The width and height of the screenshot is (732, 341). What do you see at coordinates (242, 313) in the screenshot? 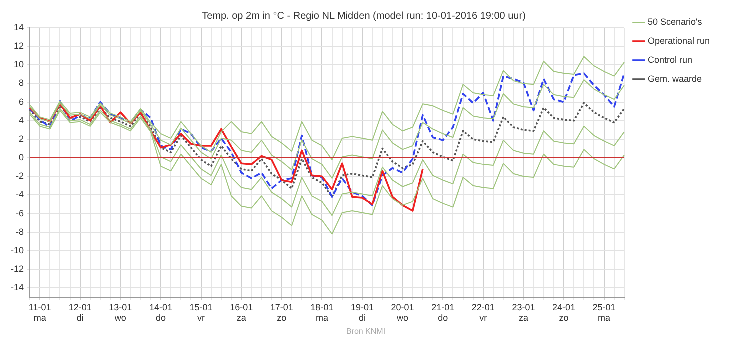
I see `x-tick-label: 16-01 za` at bounding box center [242, 313].